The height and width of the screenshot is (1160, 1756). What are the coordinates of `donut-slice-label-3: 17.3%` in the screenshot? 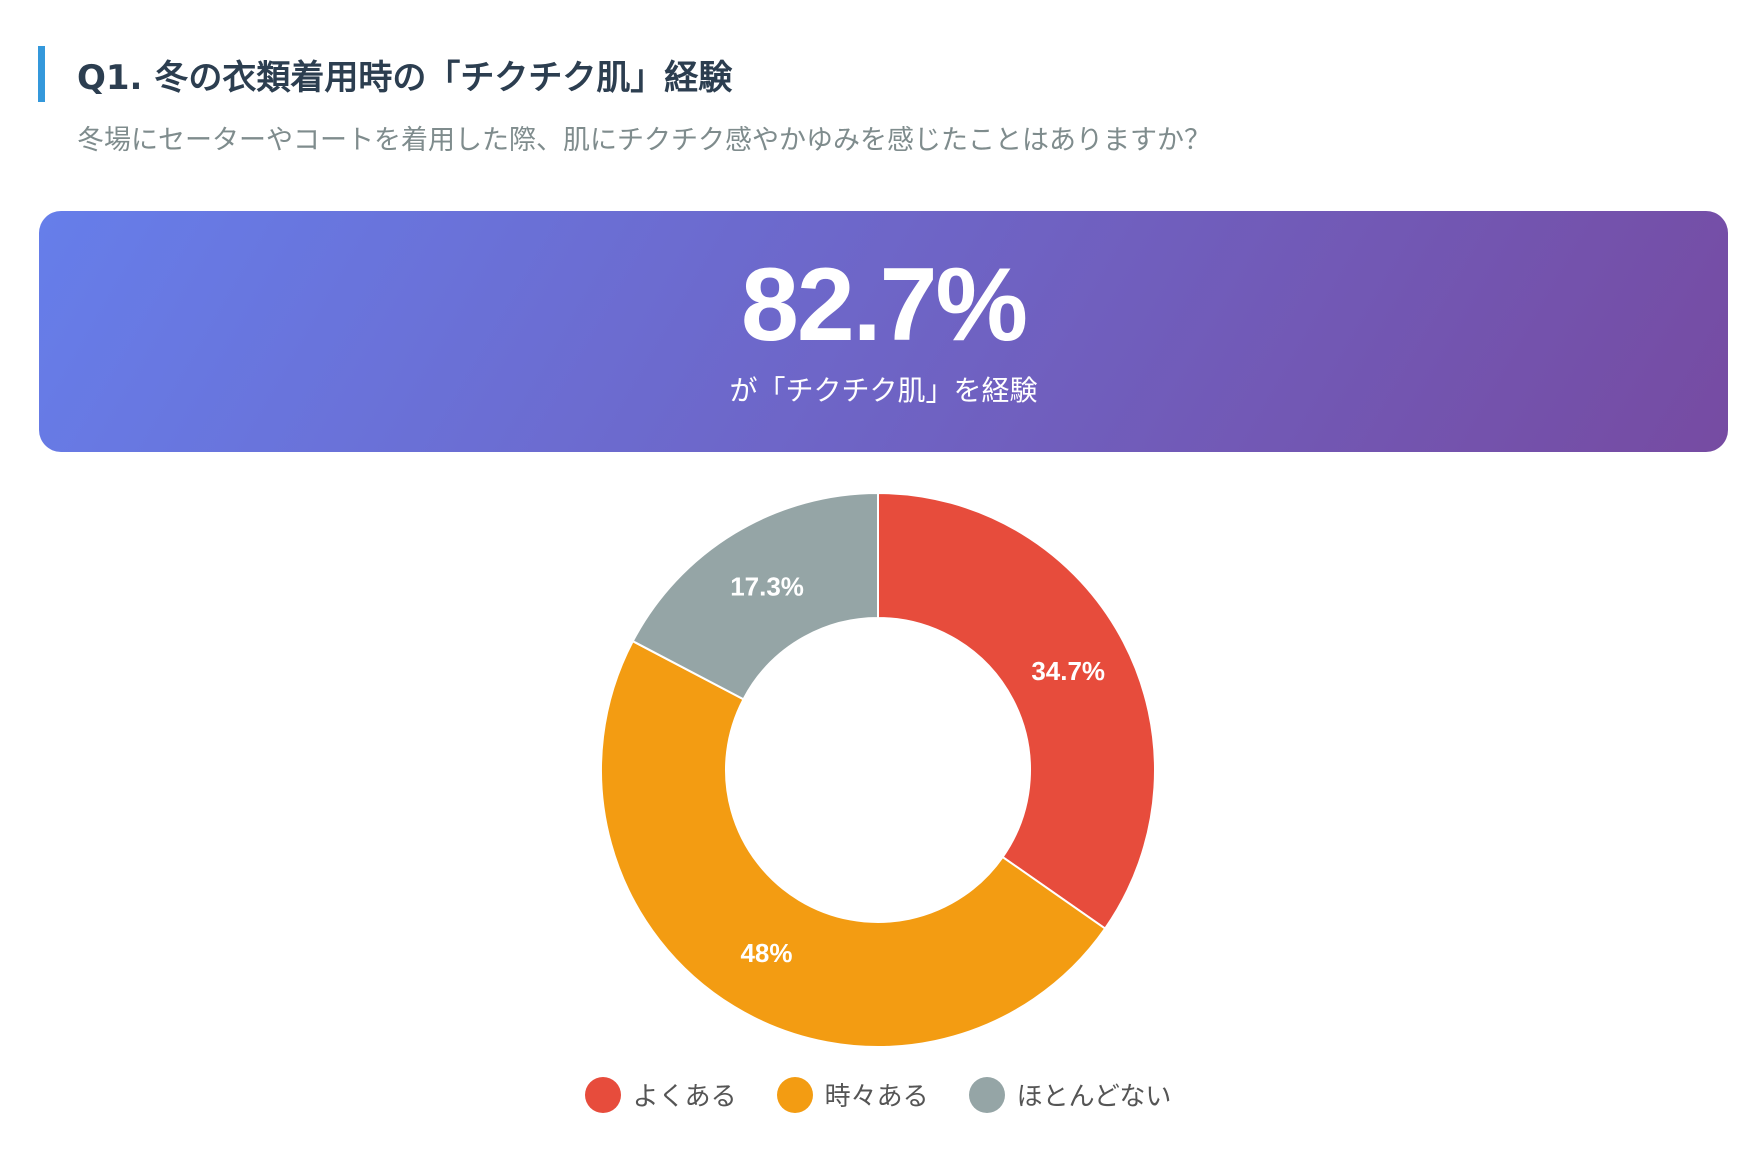 It's located at (767, 586).